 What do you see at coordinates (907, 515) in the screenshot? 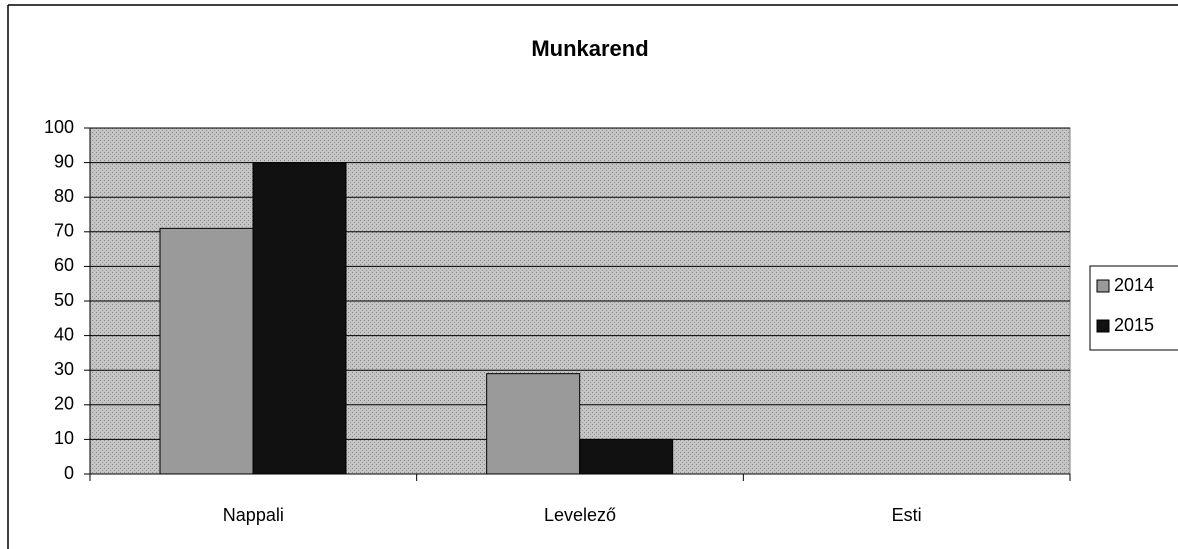
I see `x-tick-label: Esti` at bounding box center [907, 515].